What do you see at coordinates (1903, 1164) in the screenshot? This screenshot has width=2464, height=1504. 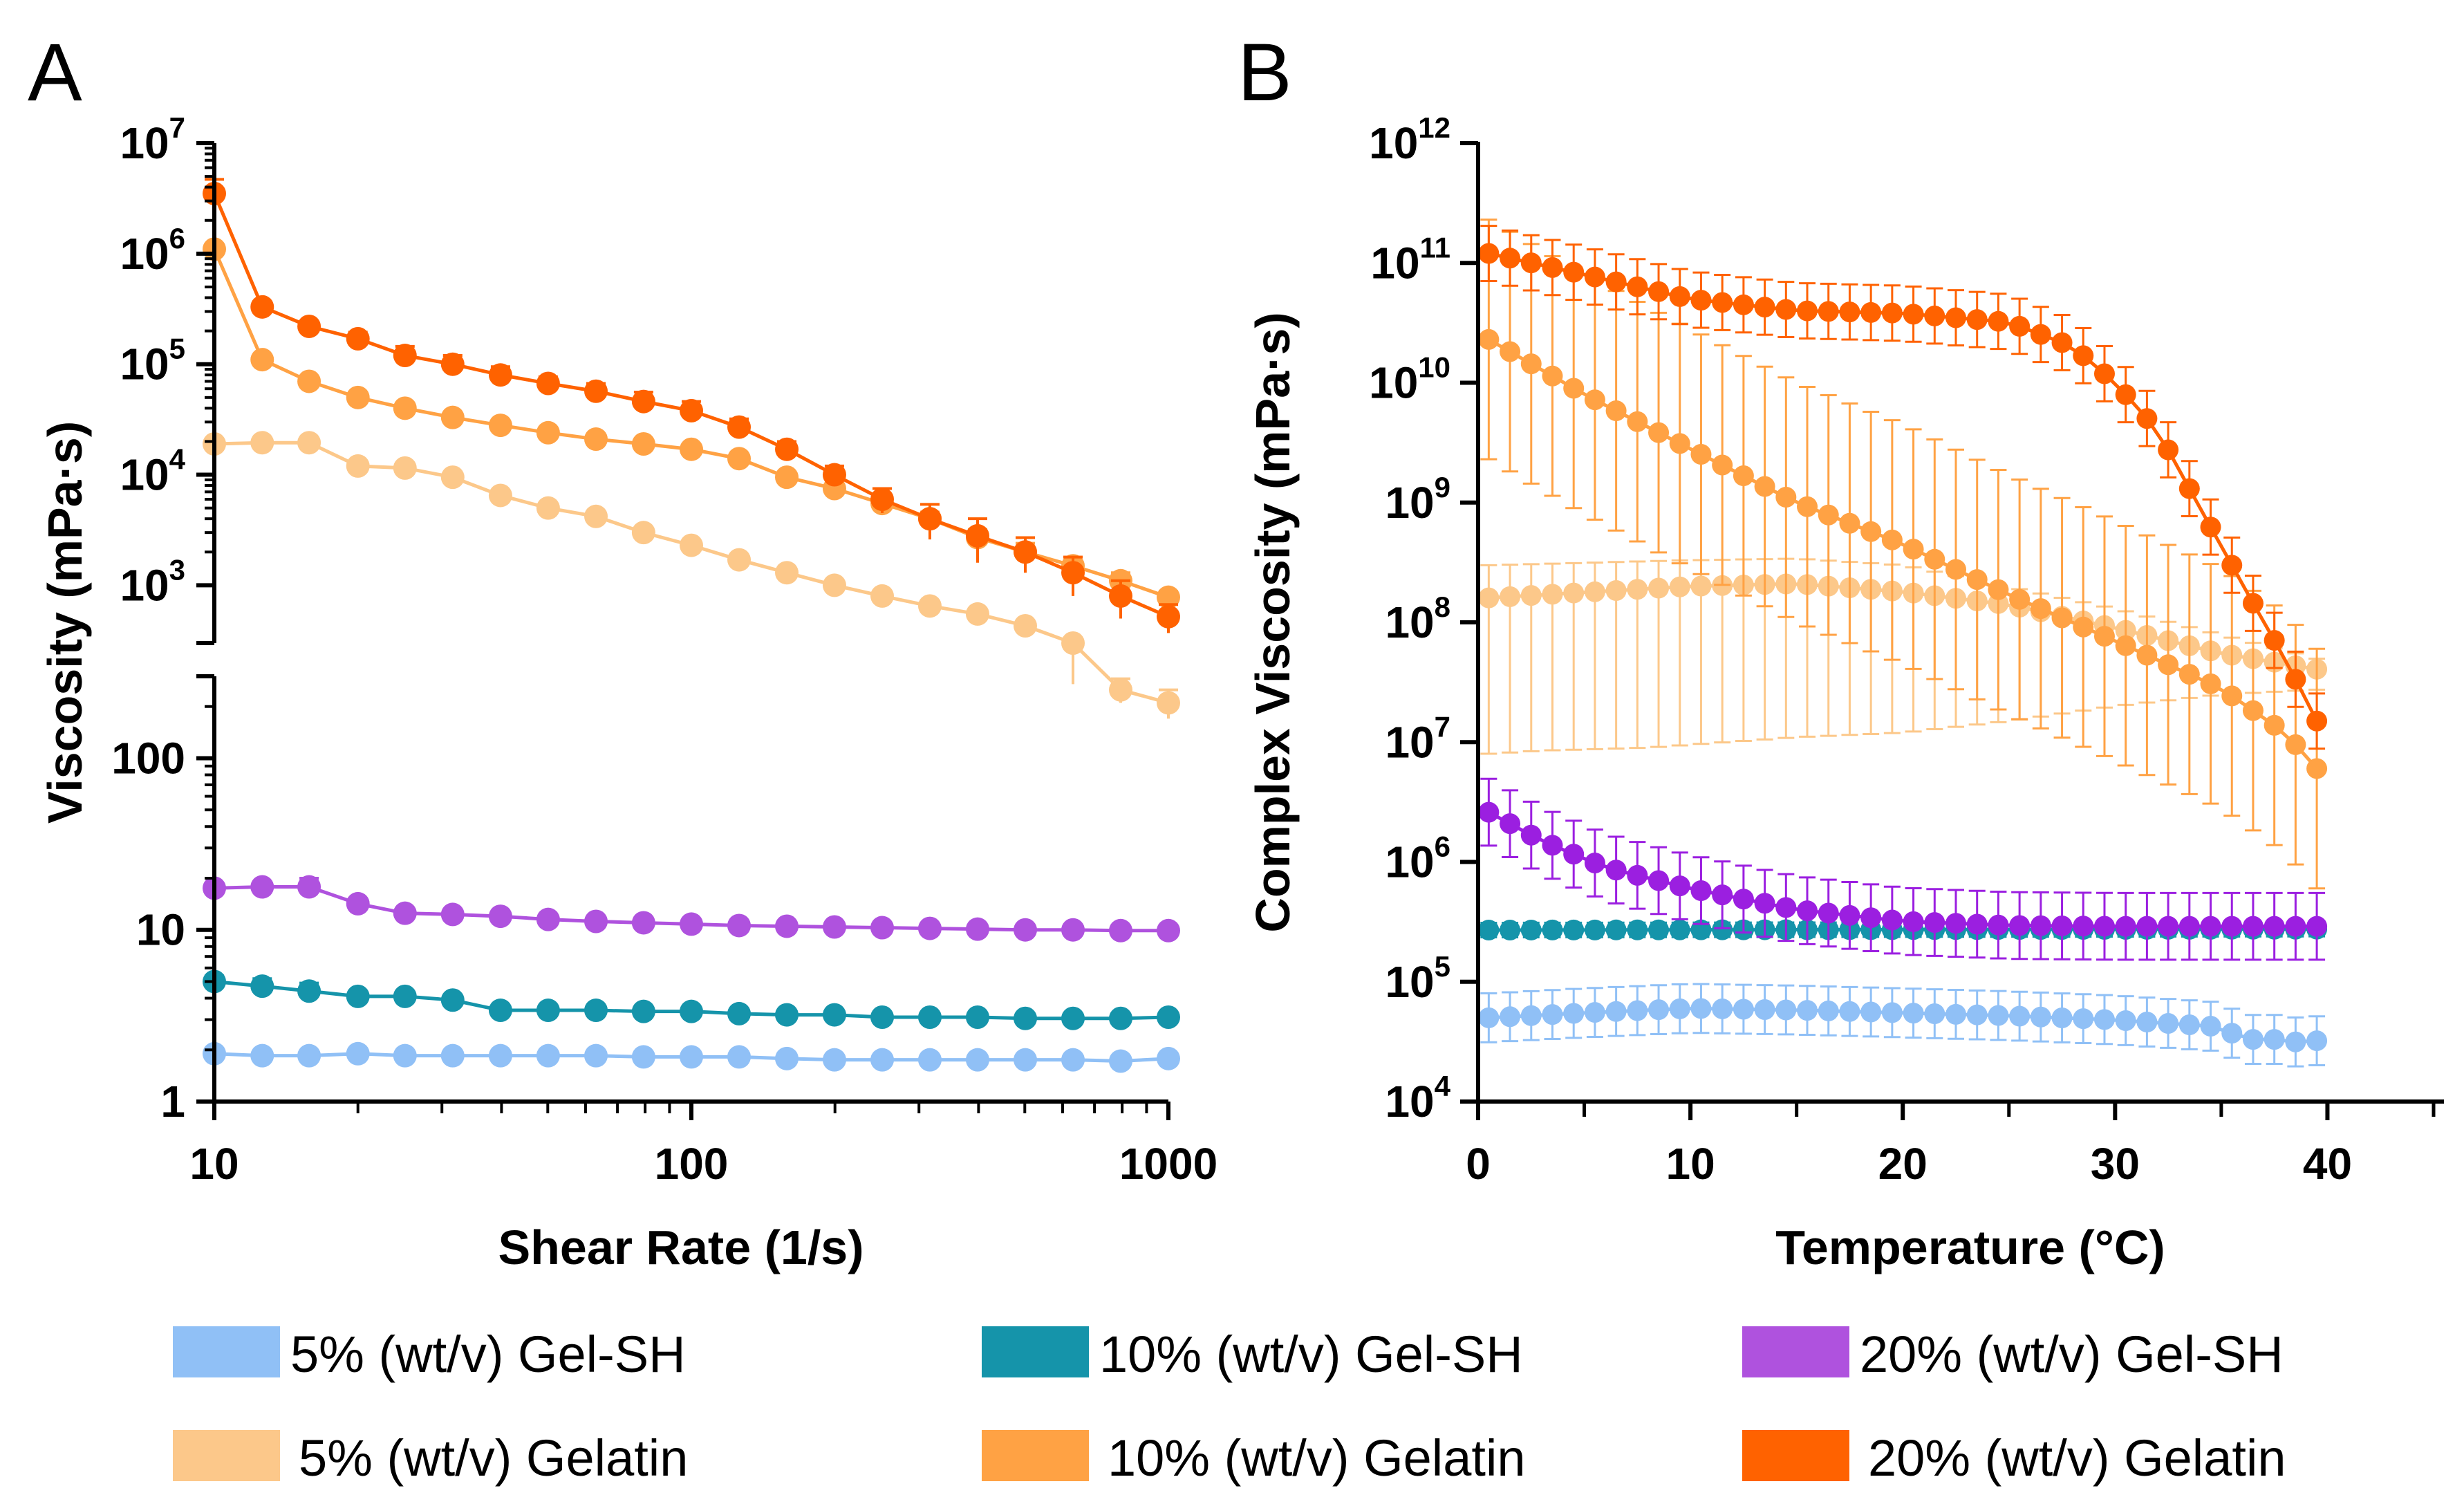 I see `panel-b-x-tick-label: 20` at bounding box center [1903, 1164].